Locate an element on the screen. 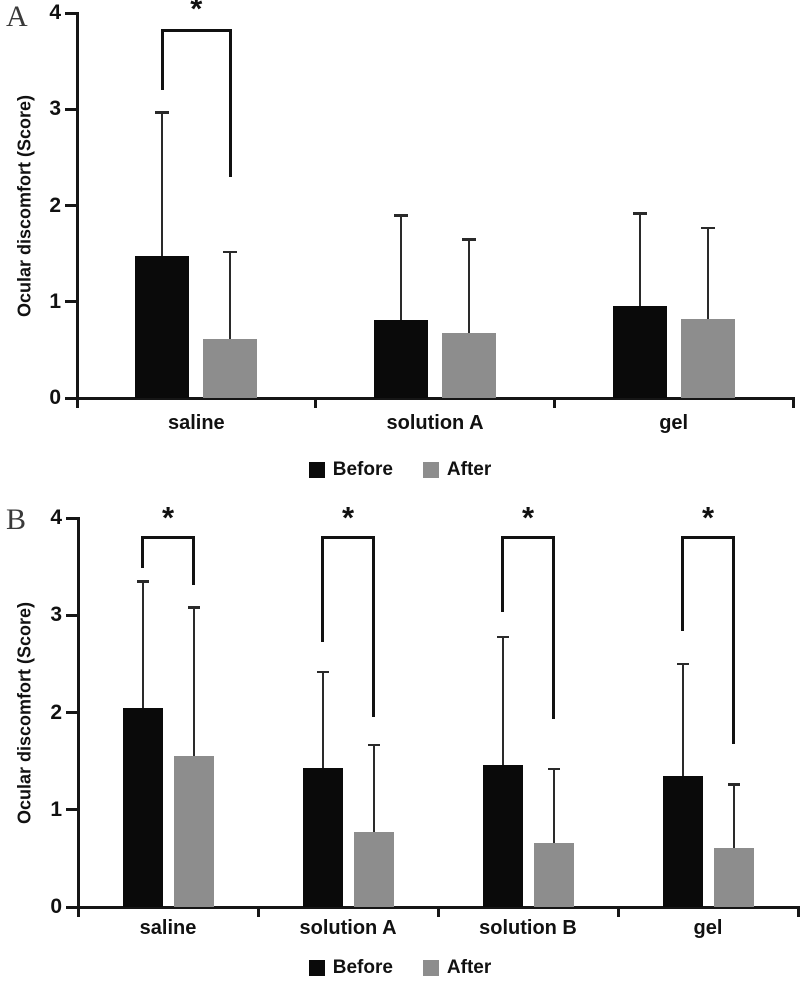  bar-after-solution-b is located at coordinates (553, 874).